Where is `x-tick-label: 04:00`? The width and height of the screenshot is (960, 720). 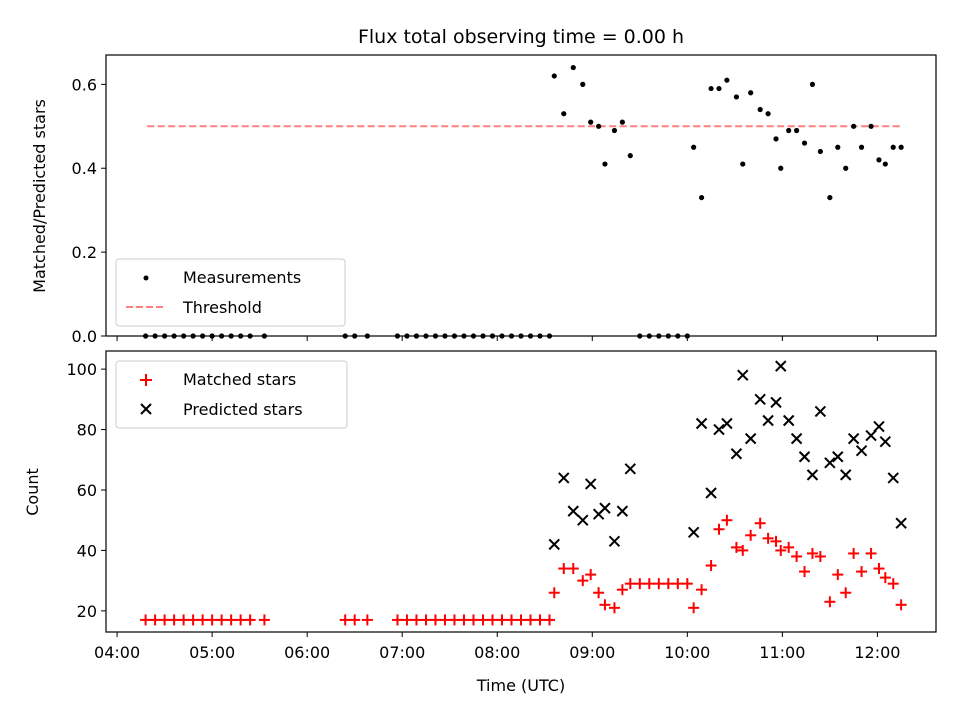
x-tick-label: 04:00 is located at coordinates (117, 652).